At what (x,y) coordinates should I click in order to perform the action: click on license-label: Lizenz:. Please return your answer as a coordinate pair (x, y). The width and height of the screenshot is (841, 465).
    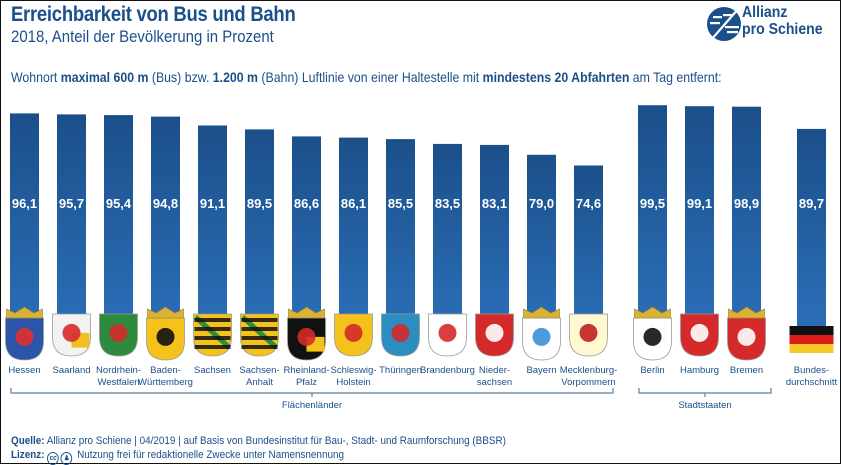
    Looking at the image, I should click on (28, 455).